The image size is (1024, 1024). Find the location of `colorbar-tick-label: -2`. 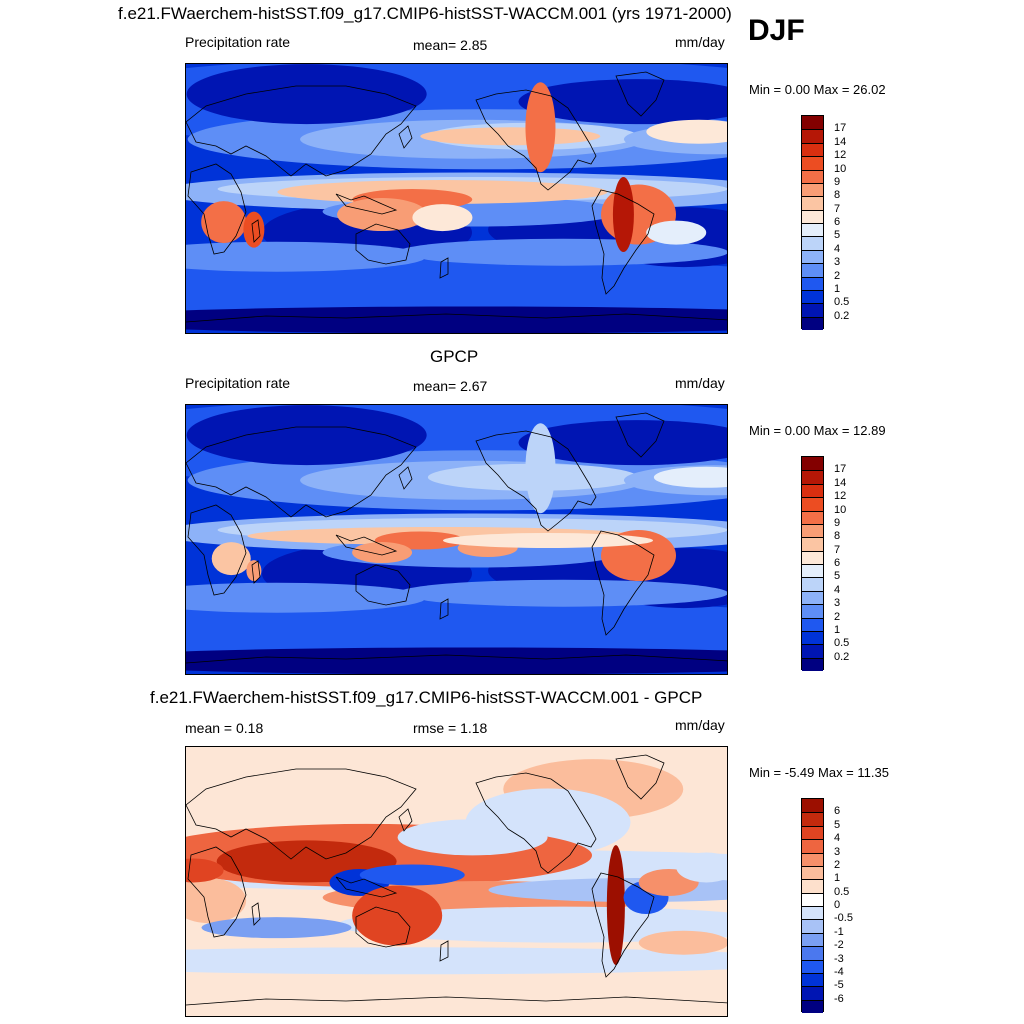

colorbar-tick-label: -2 is located at coordinates (839, 945).